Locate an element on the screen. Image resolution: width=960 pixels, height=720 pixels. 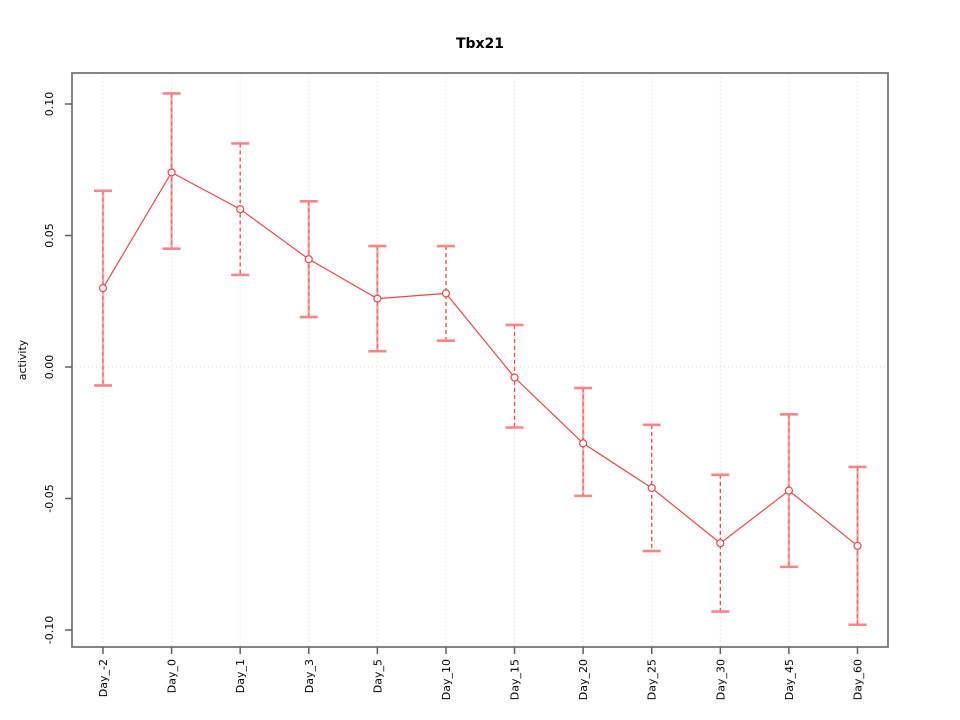
y-tick-label: 0.00 is located at coordinates (49, 367).